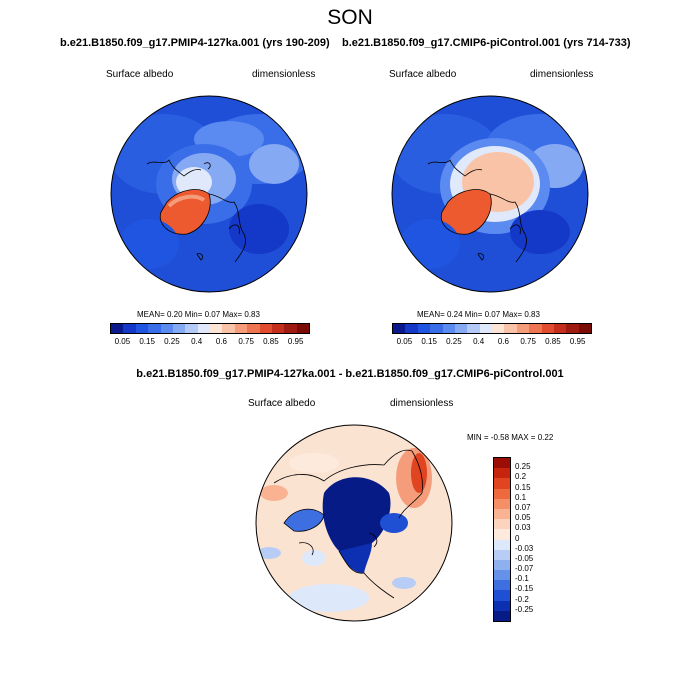 This screenshot has height=700, width=700. I want to click on colorbar-tick-label: -0.05, so click(524, 558).